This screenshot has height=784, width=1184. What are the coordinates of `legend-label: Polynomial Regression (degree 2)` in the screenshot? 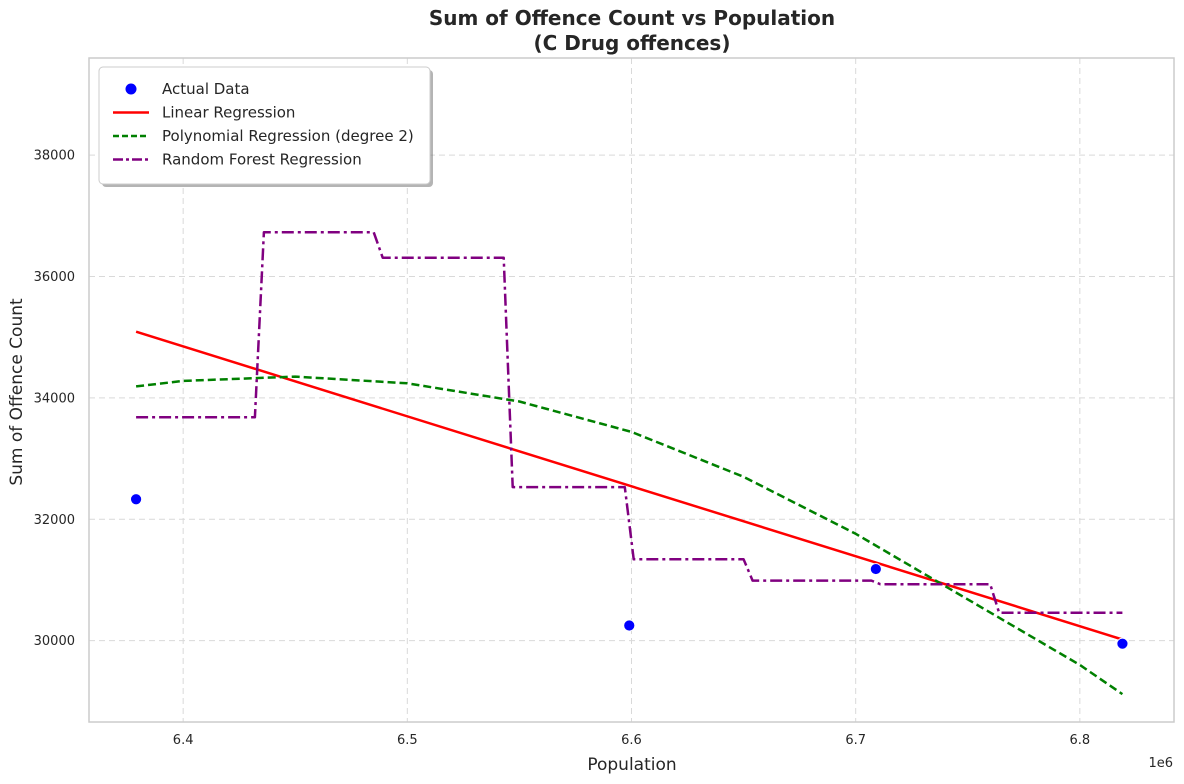 It's located at (288, 136).